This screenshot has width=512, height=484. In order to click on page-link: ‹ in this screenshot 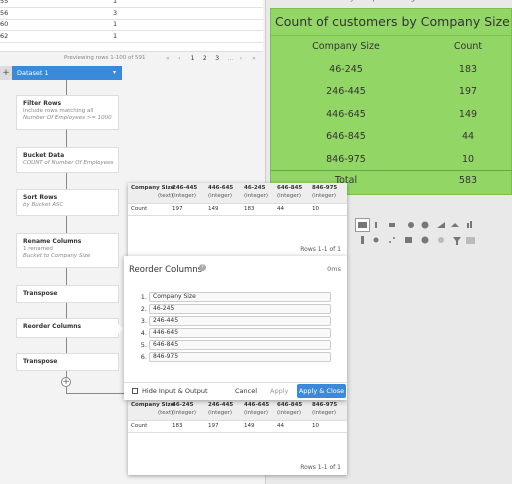, I will do `click(179, 58)`.